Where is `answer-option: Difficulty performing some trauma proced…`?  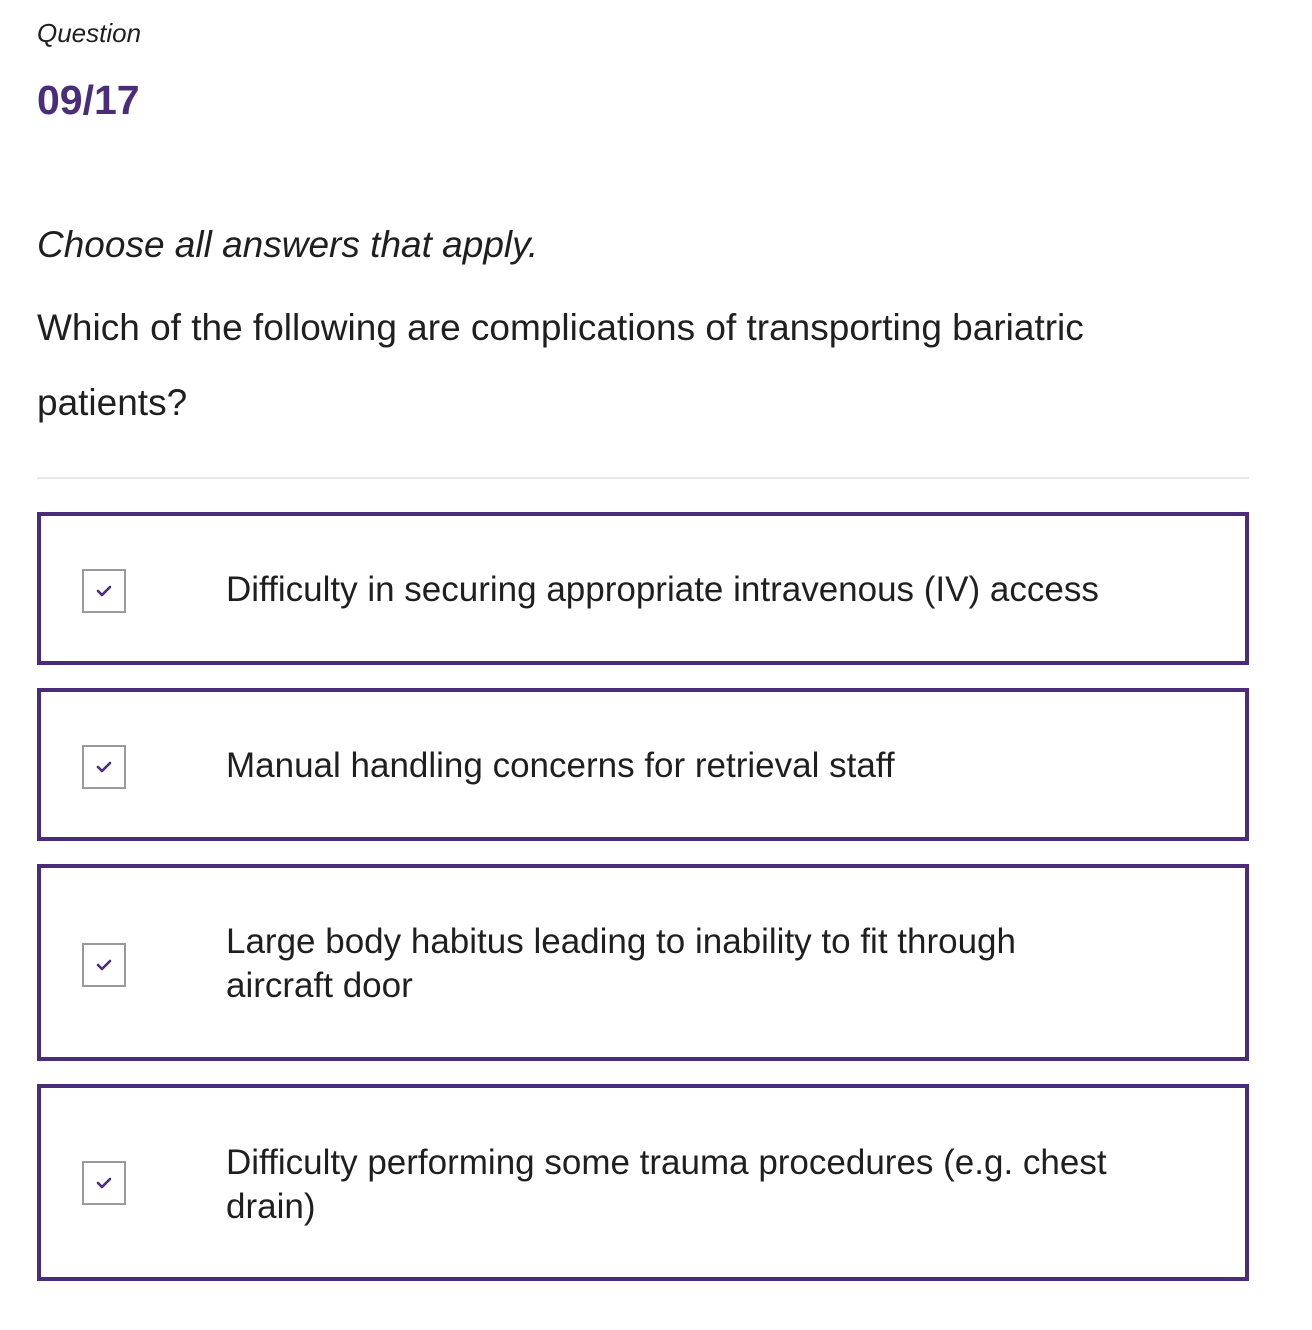 answer-option: Difficulty performing some trauma proced… is located at coordinates (643, 1182).